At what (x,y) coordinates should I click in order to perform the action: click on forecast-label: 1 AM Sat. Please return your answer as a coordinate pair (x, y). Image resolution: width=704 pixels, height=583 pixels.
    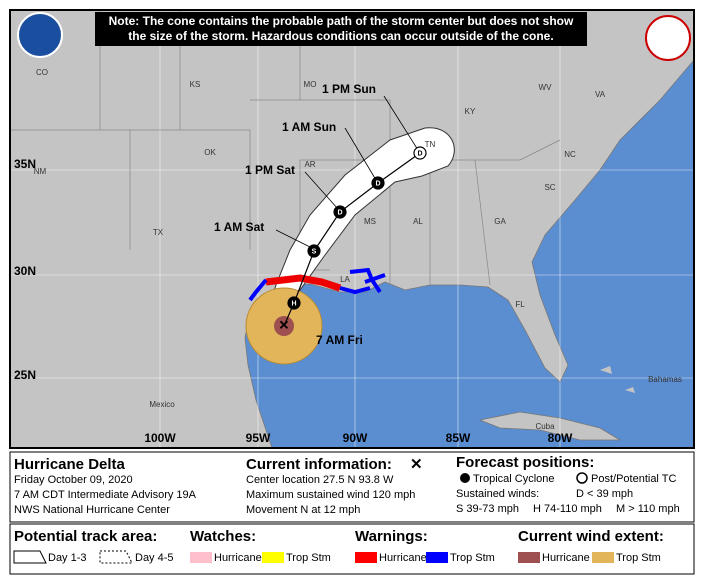
    Looking at the image, I should click on (239, 227).